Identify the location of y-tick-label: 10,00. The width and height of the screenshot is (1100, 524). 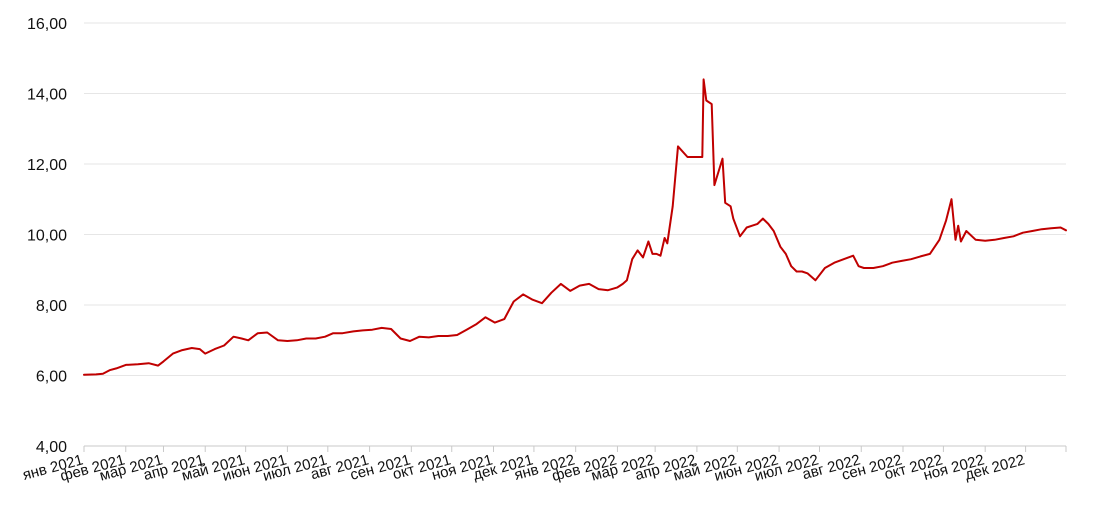
(47, 236).